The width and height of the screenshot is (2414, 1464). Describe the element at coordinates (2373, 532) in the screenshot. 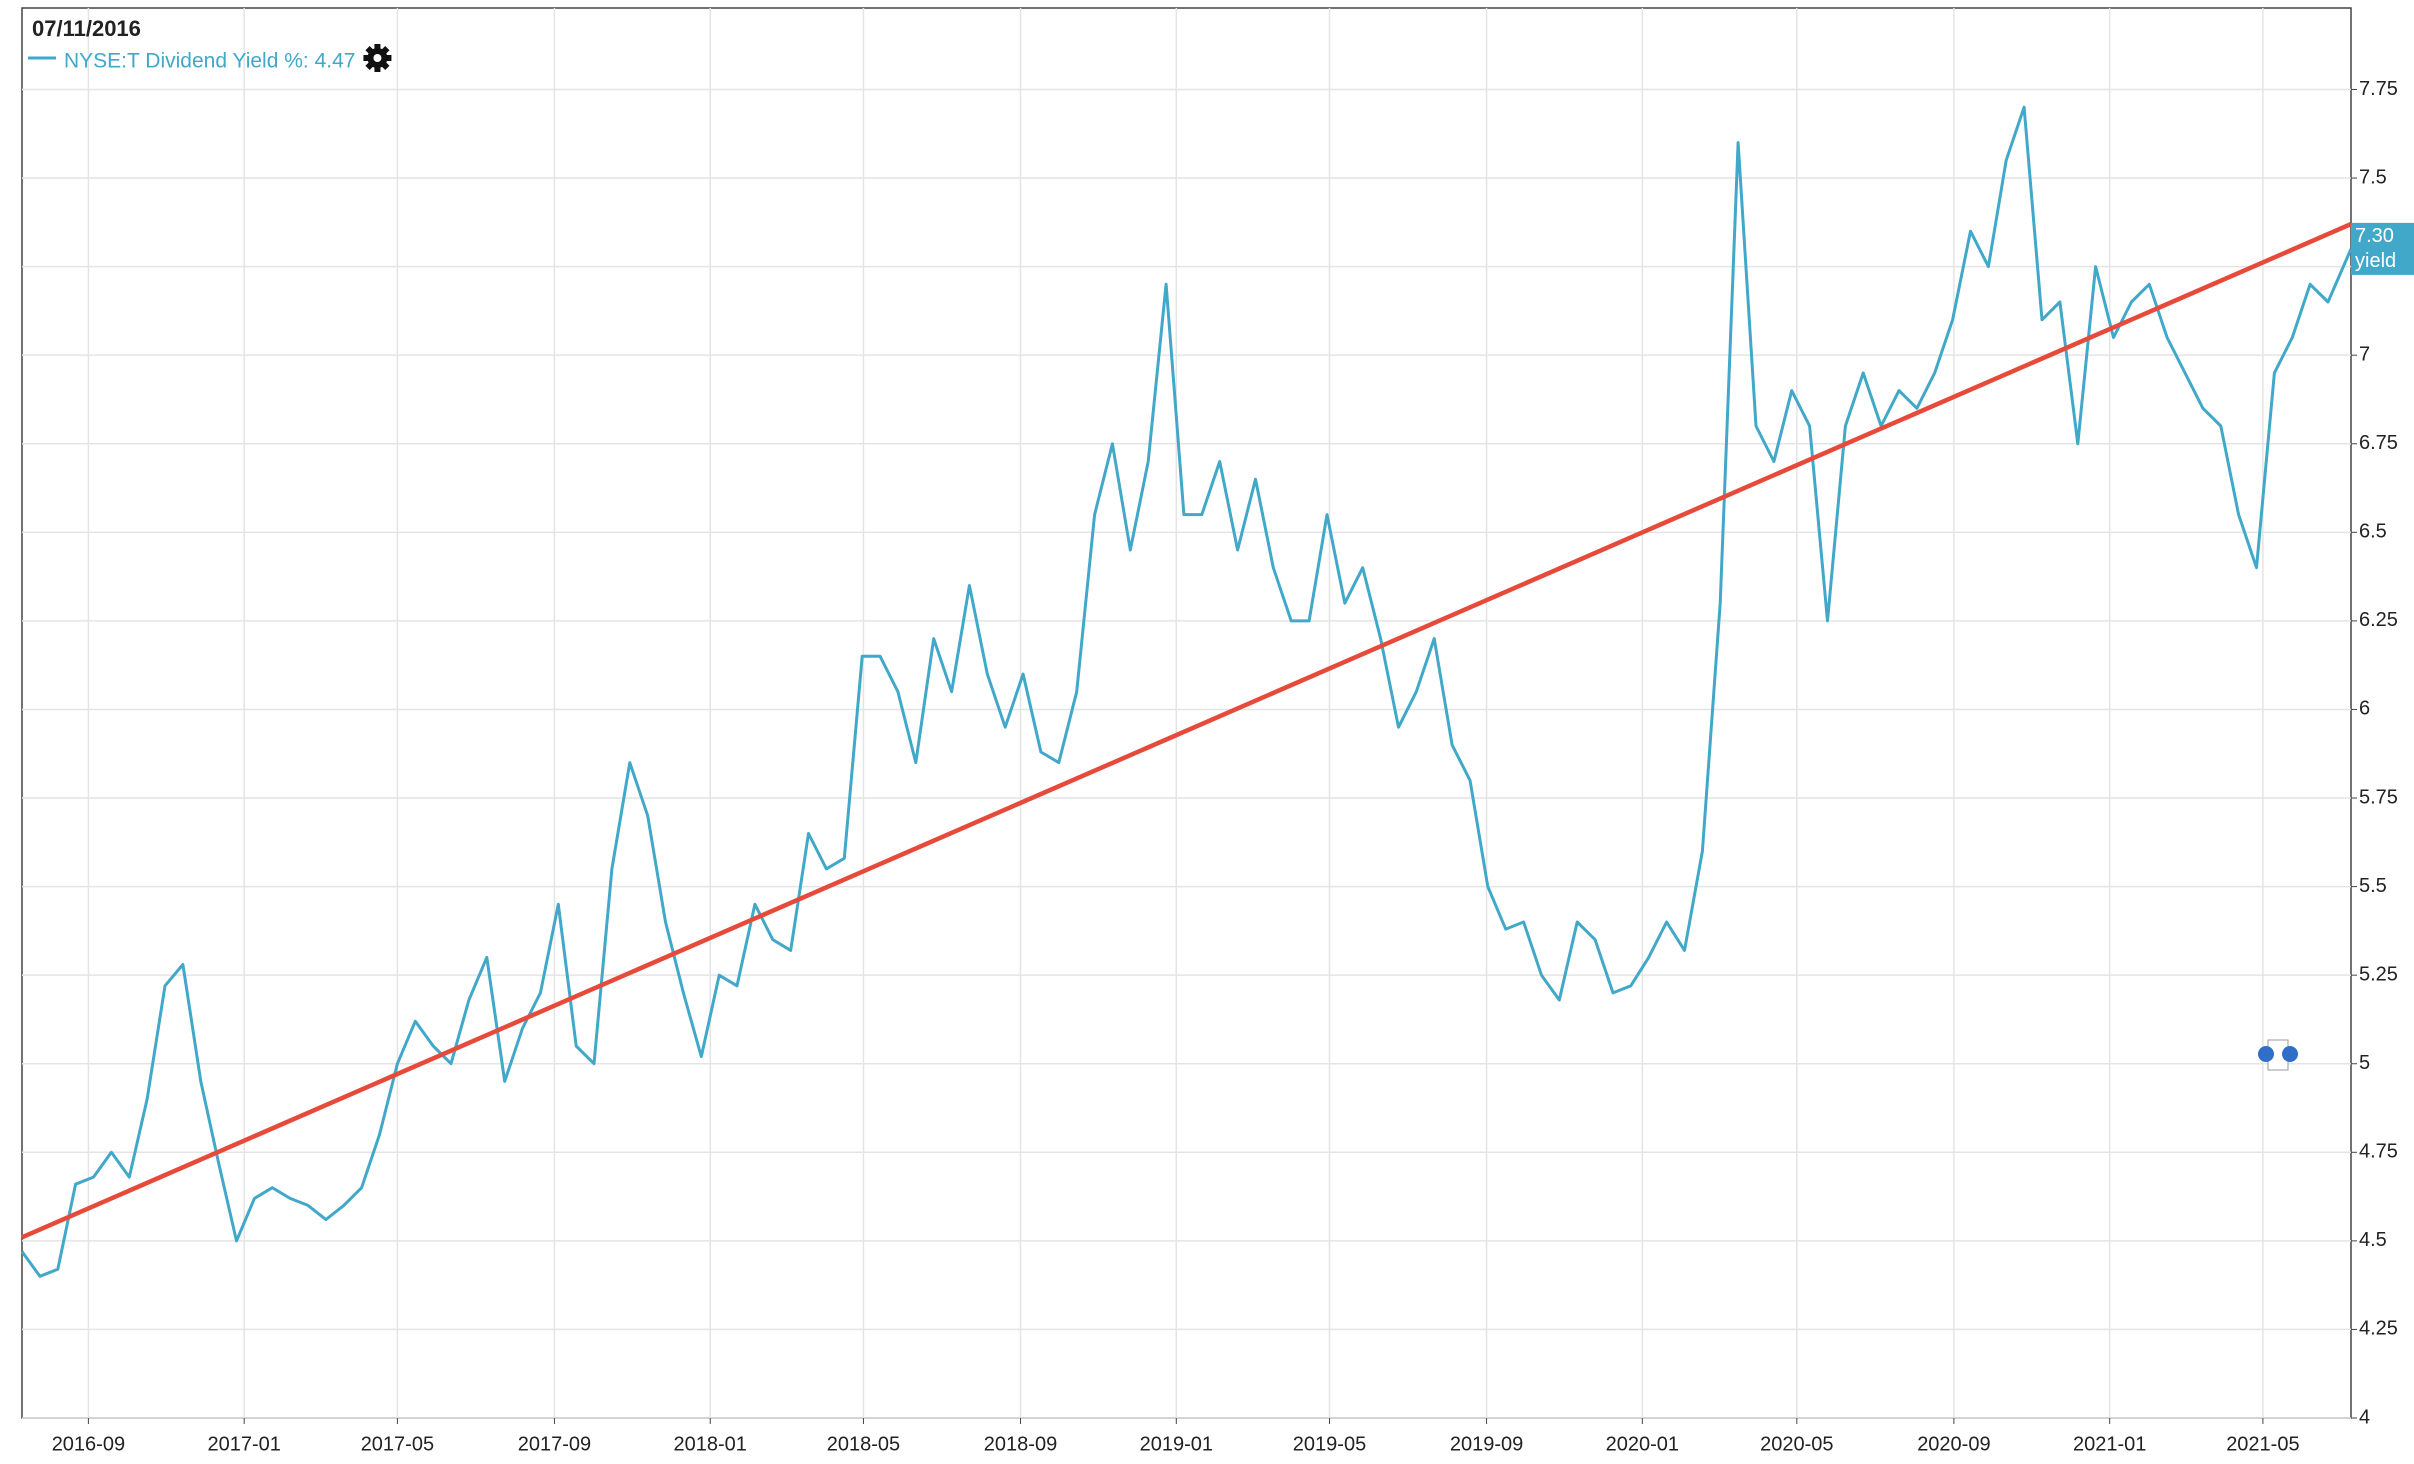

I see `y-tick-label: 6.5` at that location.